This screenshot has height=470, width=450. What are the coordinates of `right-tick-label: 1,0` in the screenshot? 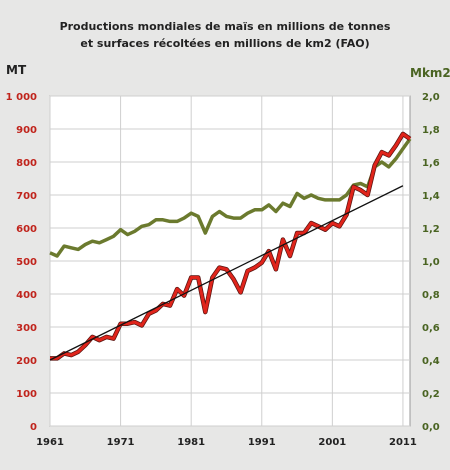 It's located at (431, 262).